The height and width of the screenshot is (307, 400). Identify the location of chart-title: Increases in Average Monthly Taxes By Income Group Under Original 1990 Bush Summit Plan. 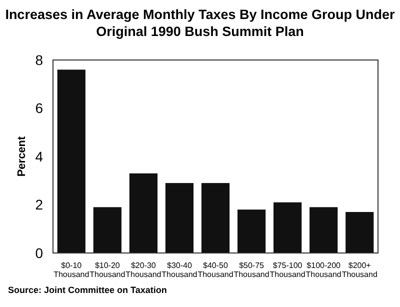
(200, 23).